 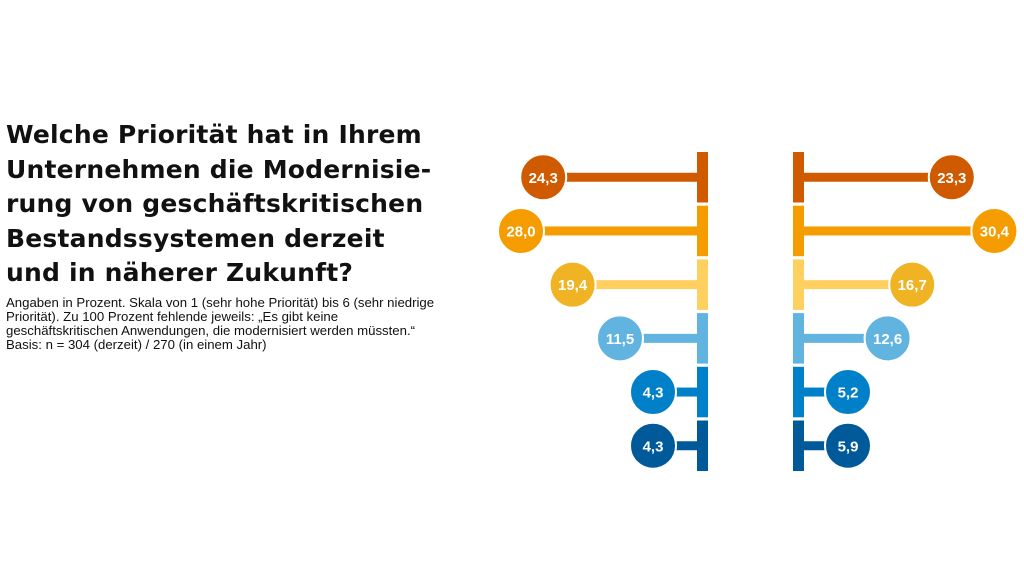 I want to click on data-label: 19,4, so click(x=573, y=285).